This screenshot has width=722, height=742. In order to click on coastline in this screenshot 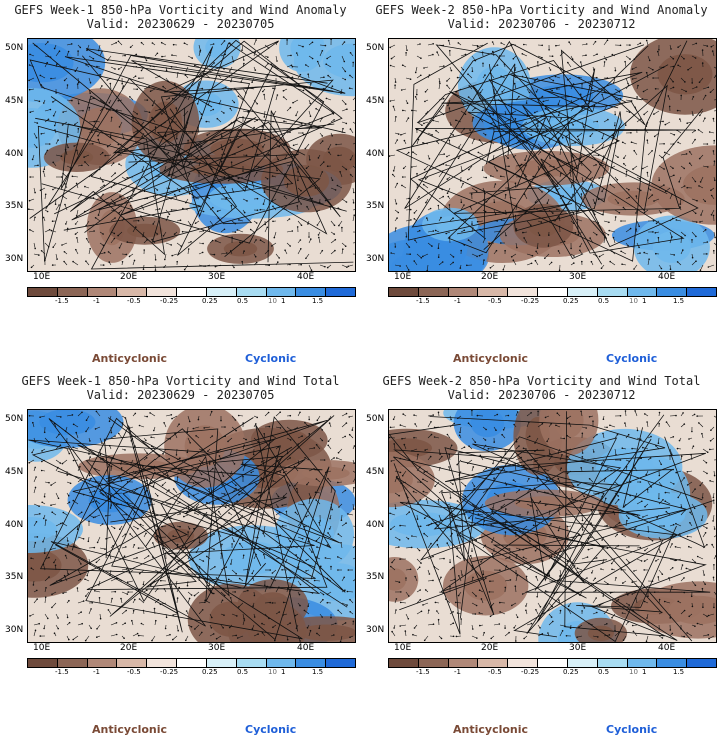, I will do `click(553, 543)`.